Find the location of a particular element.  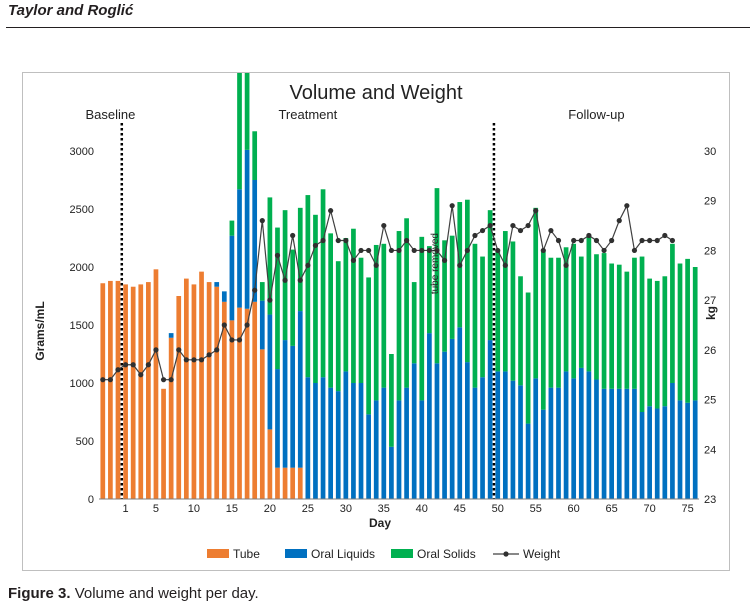

y2-tick-label: 29 is located at coordinates (710, 202).